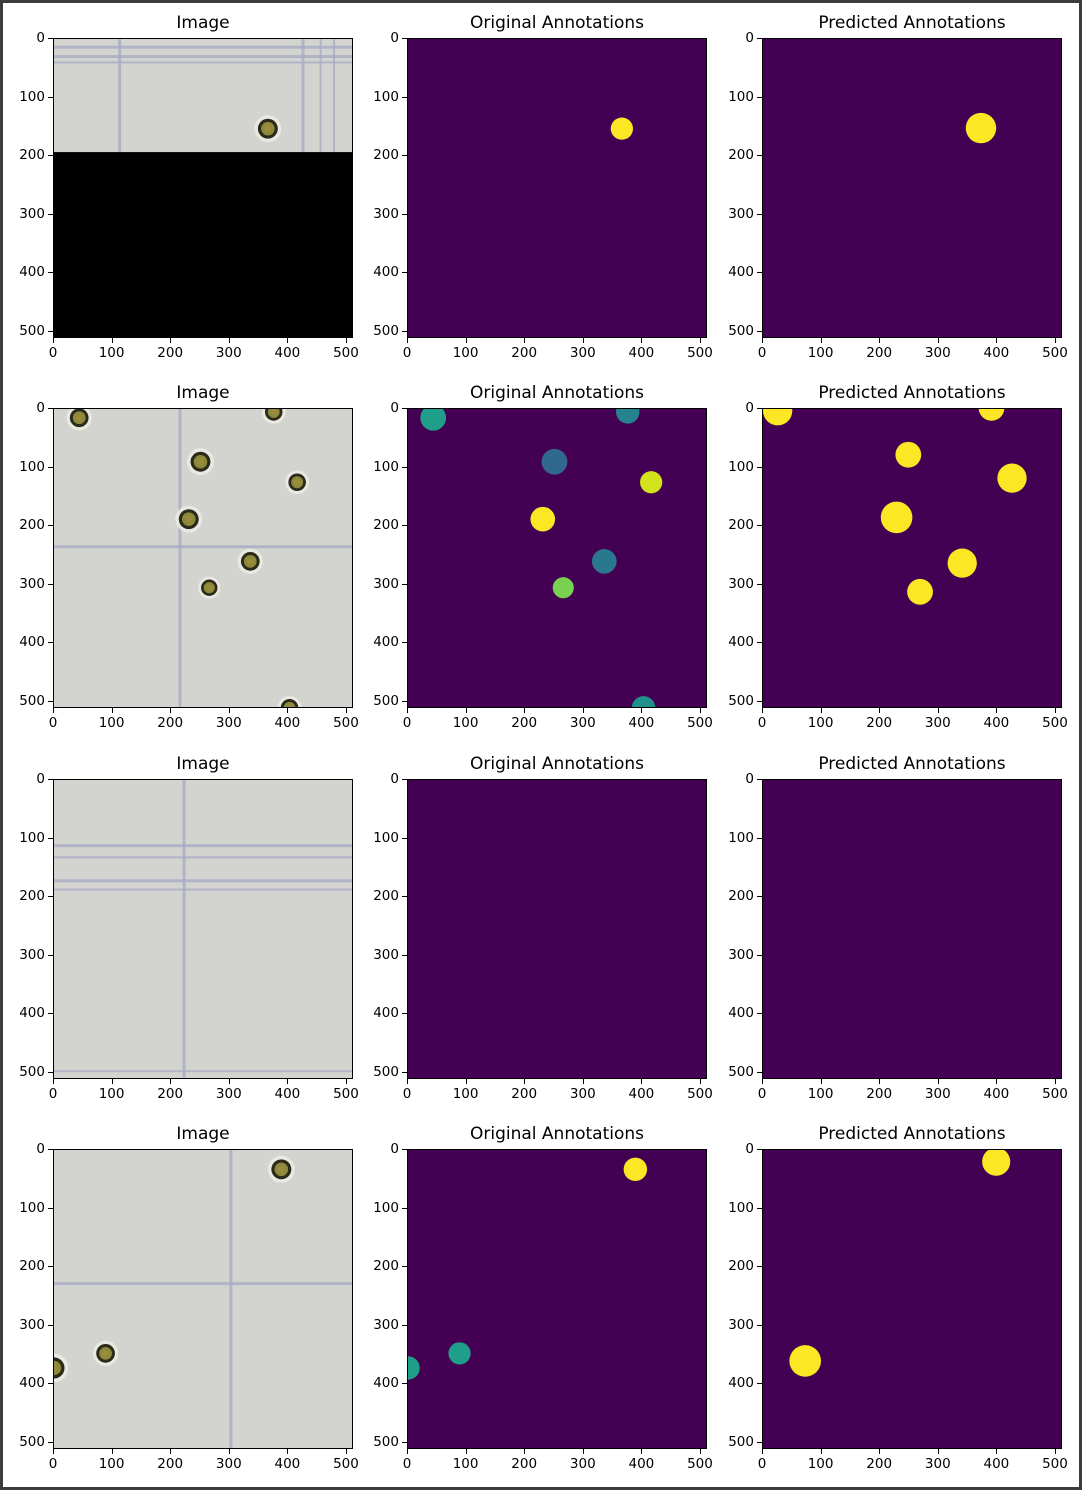 This screenshot has height=1490, width=1082. What do you see at coordinates (203, 23) in the screenshot?
I see `panel-title: Image` at bounding box center [203, 23].